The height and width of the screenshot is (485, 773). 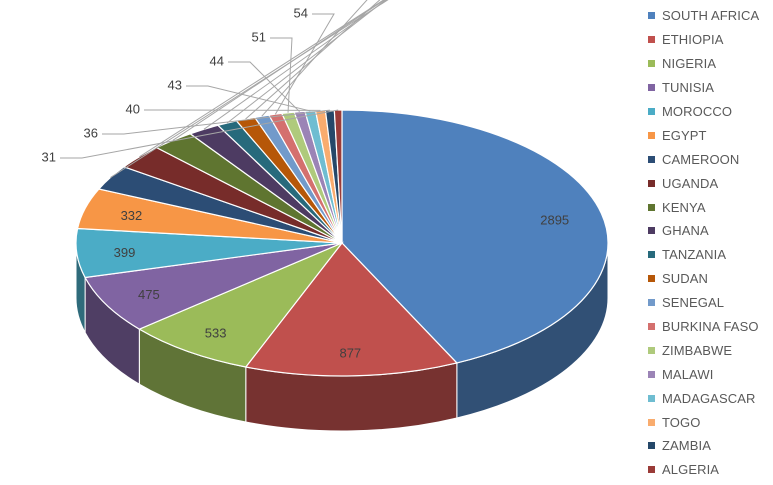 What do you see at coordinates (651, 279) in the screenshot?
I see `legend-swatch-sudan` at bounding box center [651, 279].